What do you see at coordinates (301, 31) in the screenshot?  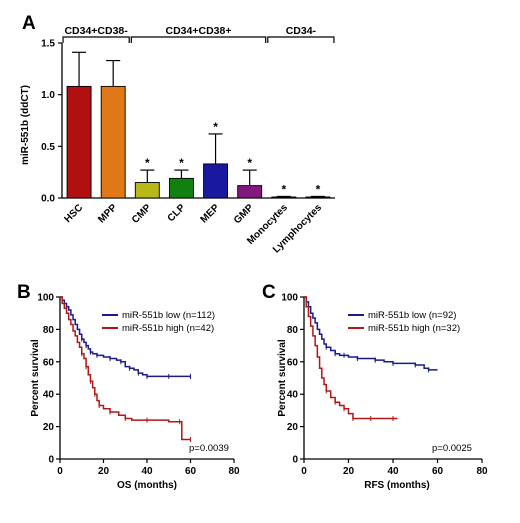 I see `group-label: CD34-` at bounding box center [301, 31].